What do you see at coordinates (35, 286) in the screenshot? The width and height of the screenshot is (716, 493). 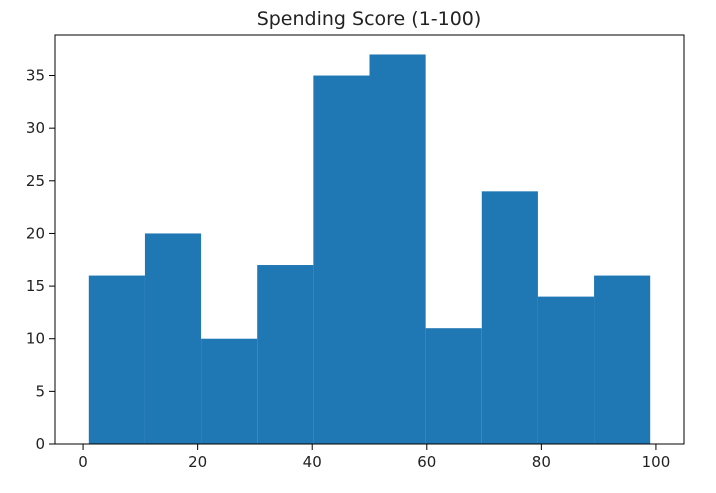 I see `y-tick-label: 15` at bounding box center [35, 286].